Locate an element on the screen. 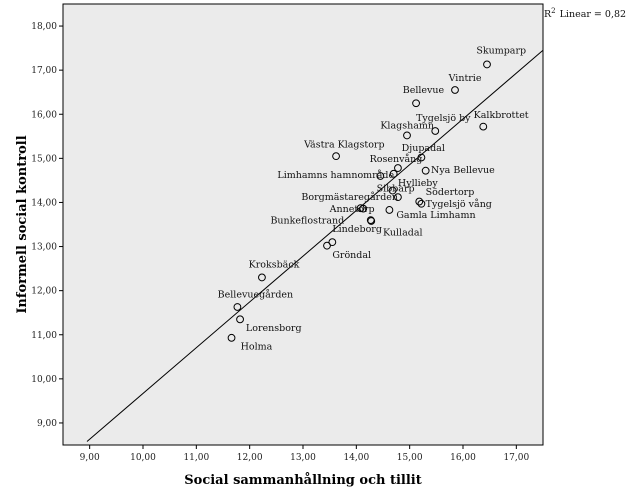 This screenshot has width=626, height=501. point-label: Kalkbrottet is located at coordinates (501, 115).